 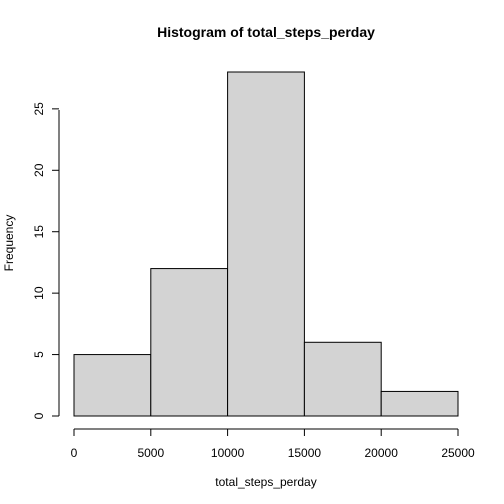 What do you see at coordinates (39, 293) in the screenshot?
I see `y-tick-label: 10` at bounding box center [39, 293].